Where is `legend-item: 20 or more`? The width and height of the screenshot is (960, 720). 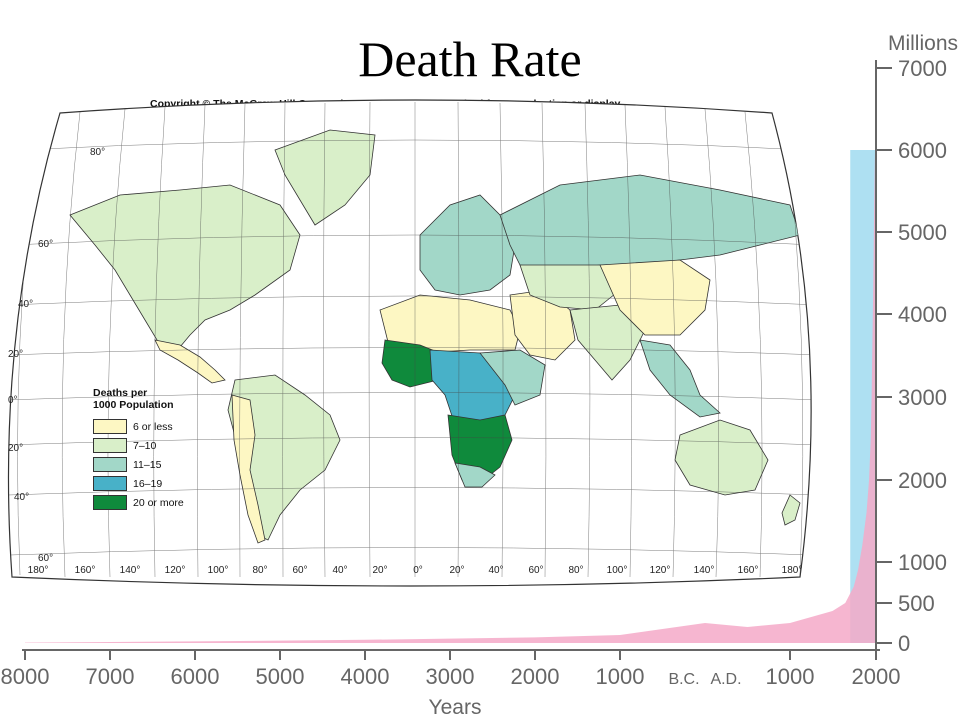 legend-item: 20 or more is located at coordinates (148, 502).